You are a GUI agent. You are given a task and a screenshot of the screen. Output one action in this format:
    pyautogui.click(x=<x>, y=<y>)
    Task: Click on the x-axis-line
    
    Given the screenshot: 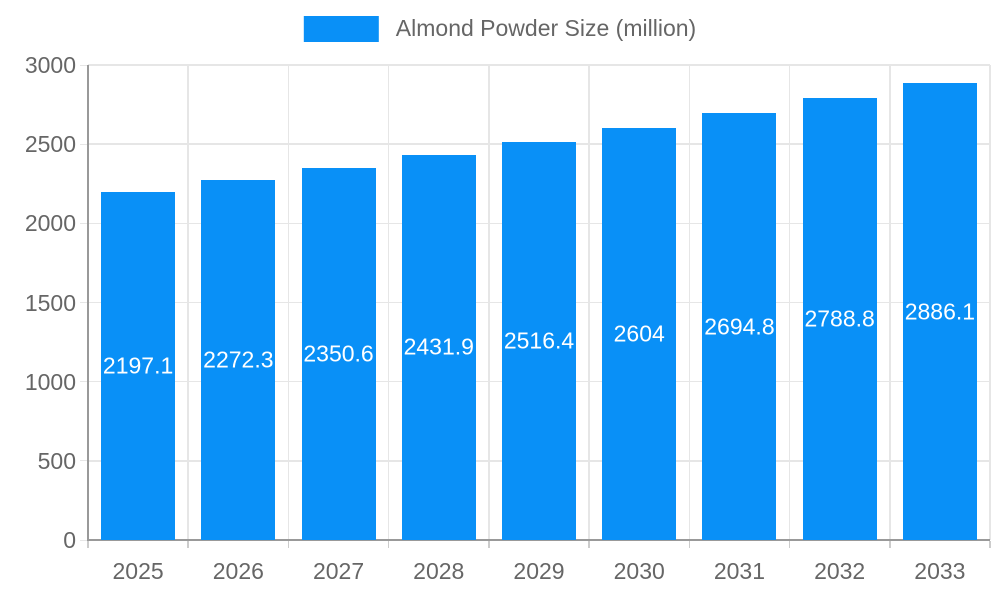 What is the action you would take?
    pyautogui.click(x=539, y=540)
    